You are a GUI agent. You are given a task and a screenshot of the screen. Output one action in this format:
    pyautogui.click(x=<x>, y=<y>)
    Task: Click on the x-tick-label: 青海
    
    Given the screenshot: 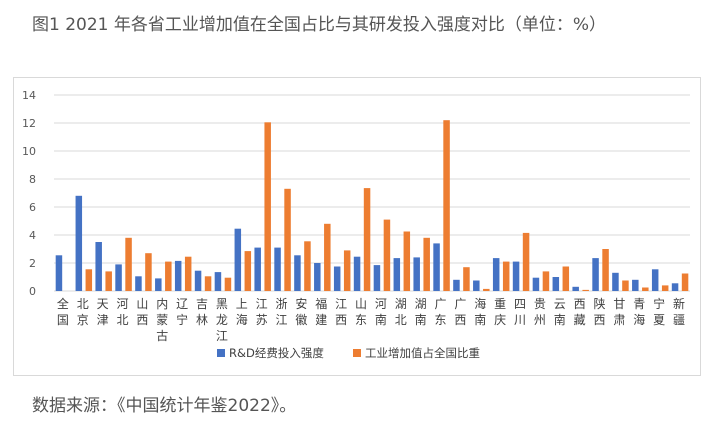 What is the action you would take?
    pyautogui.click(x=639, y=312)
    